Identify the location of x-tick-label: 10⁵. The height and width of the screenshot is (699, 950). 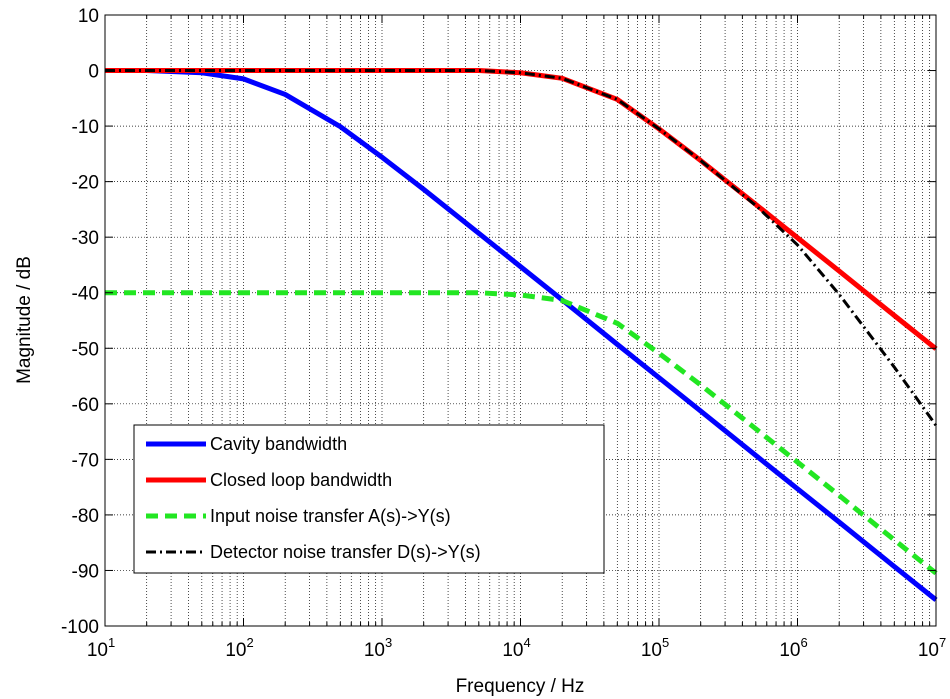
(655, 648).